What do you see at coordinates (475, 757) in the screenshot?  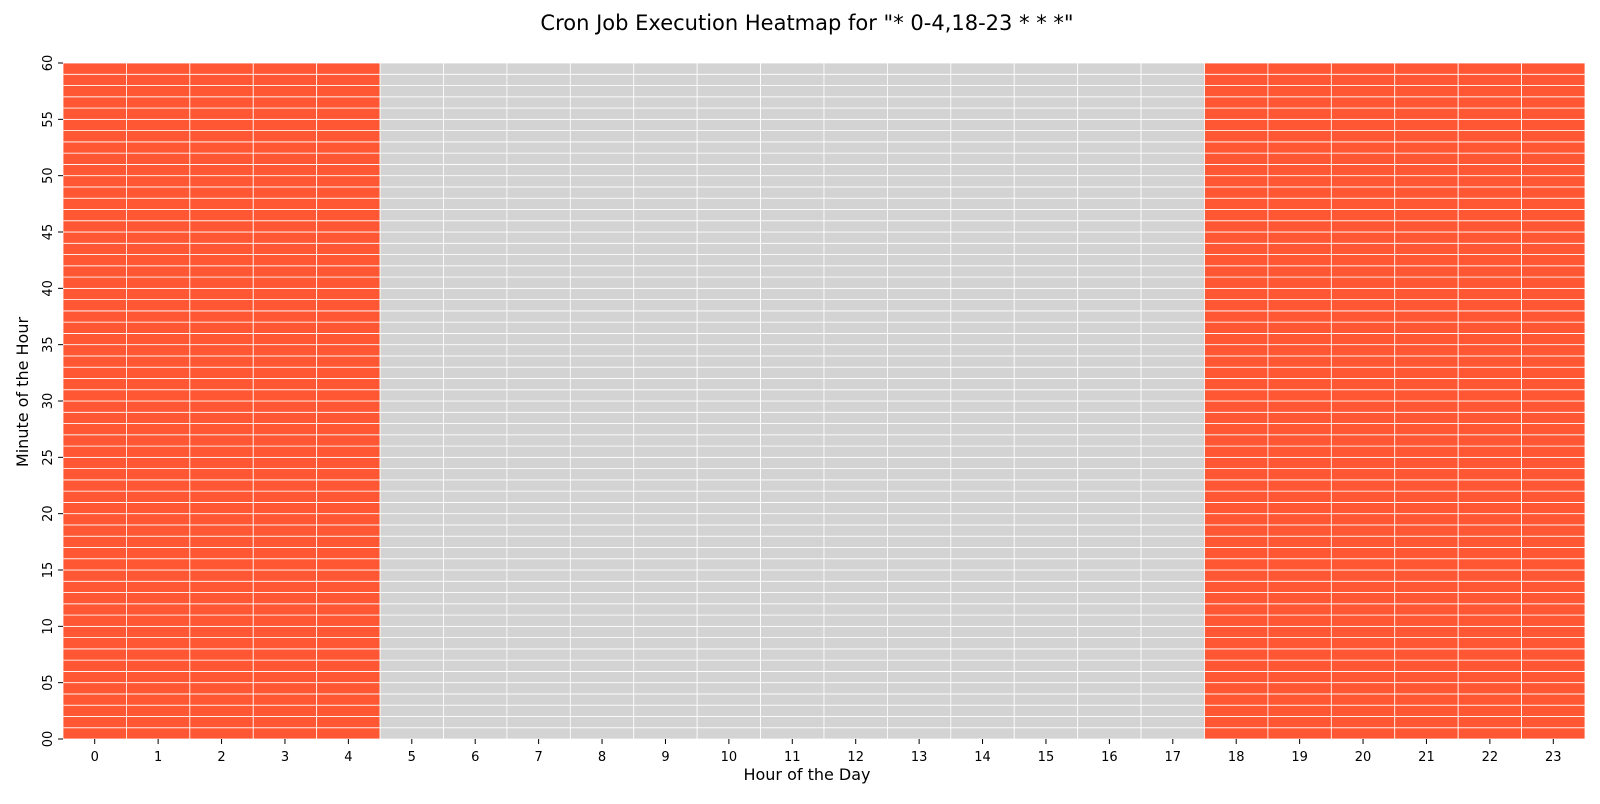 I see `x-tick-label: 6` at bounding box center [475, 757].